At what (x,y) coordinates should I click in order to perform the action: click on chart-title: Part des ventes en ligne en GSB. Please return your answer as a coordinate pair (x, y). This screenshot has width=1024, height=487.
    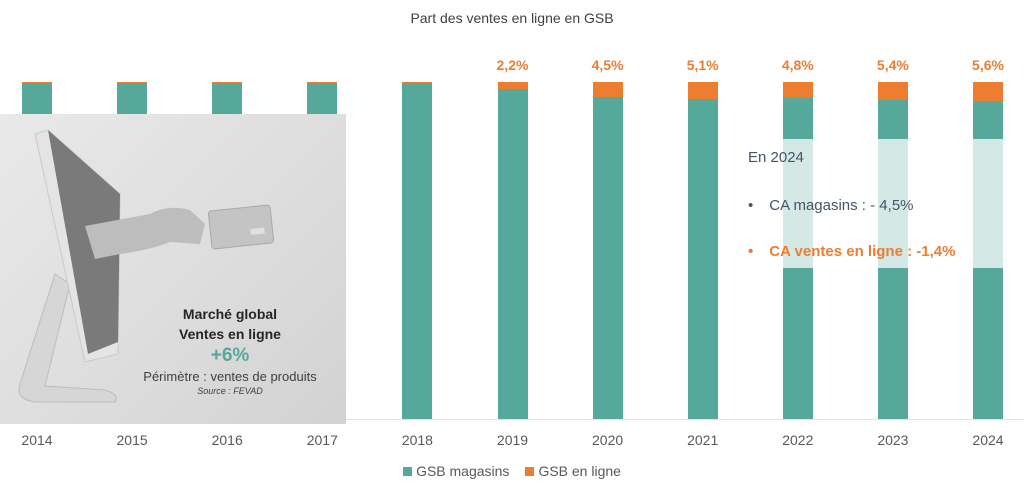
    Looking at the image, I should click on (512, 18).